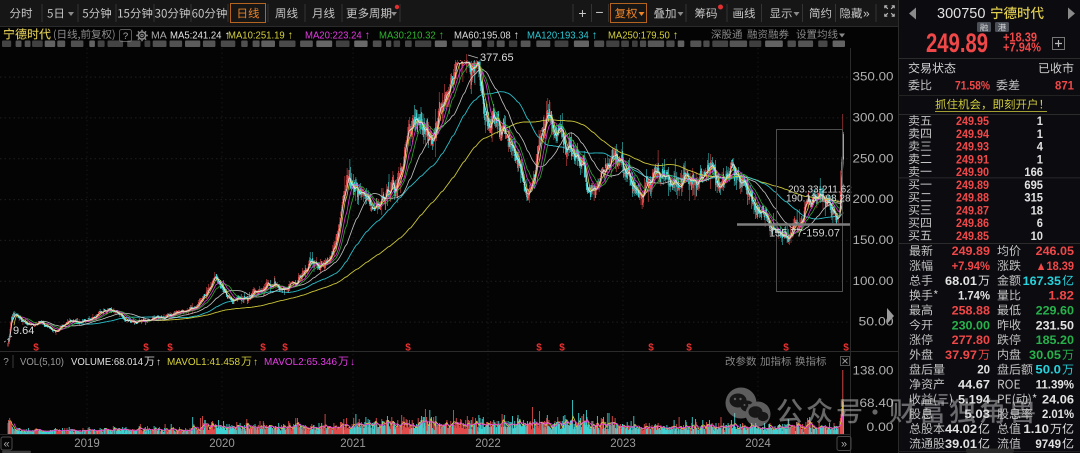 The image size is (1080, 453). What do you see at coordinates (623, 444) in the screenshot?
I see `svg-text: 2023` at bounding box center [623, 444].